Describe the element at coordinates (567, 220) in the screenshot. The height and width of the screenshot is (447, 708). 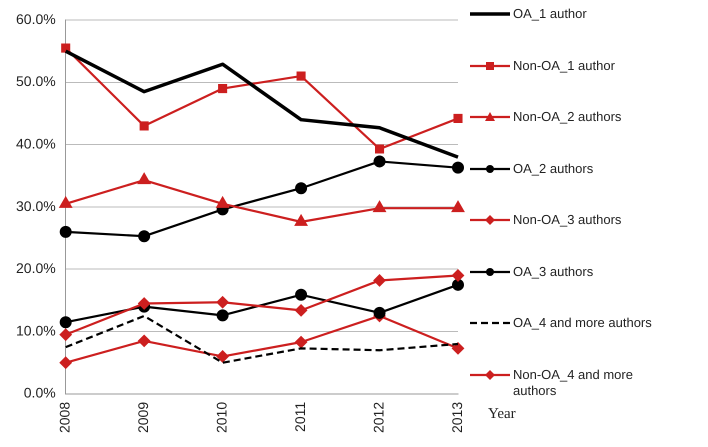
I see `legend-label: Non-OA_3 authors` at that location.